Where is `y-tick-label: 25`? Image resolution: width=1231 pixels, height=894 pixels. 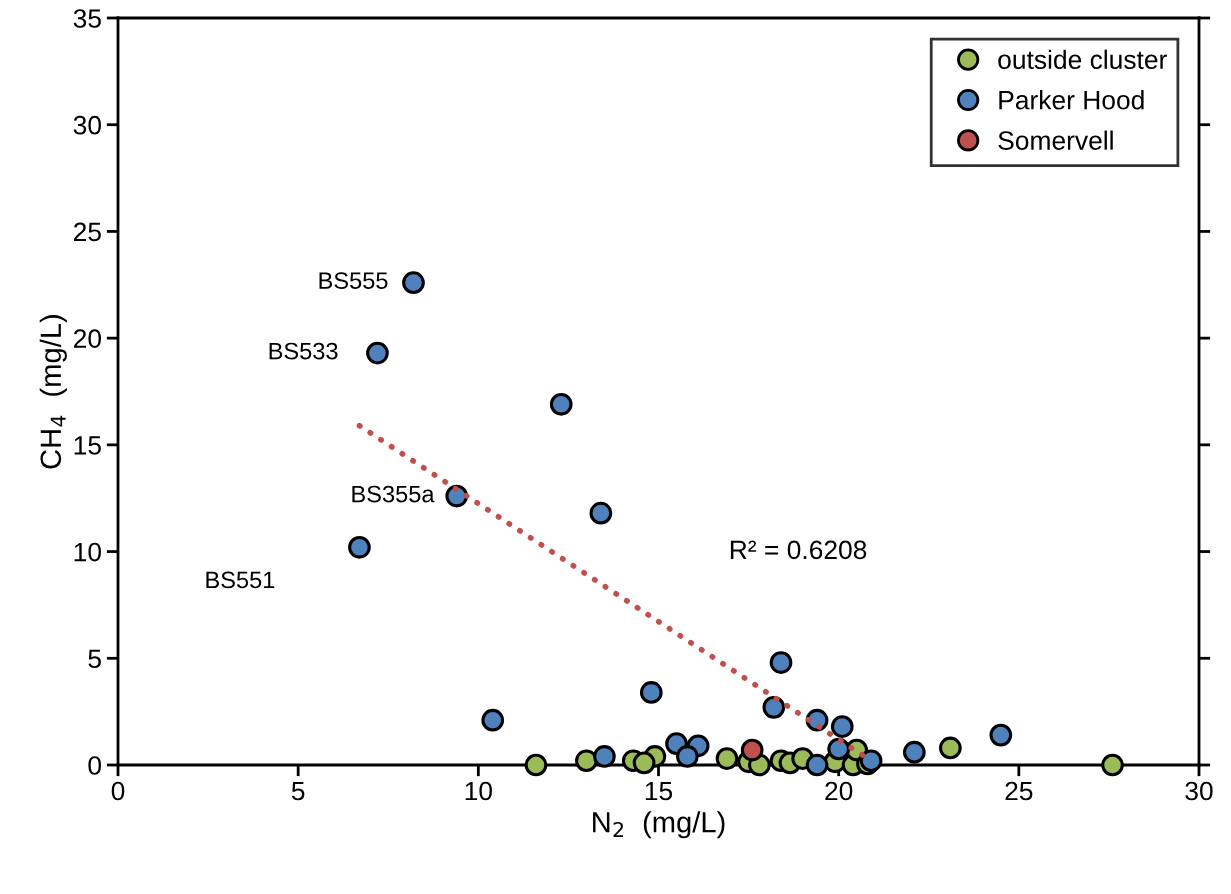 y-tick-label: 25 is located at coordinates (87, 232).